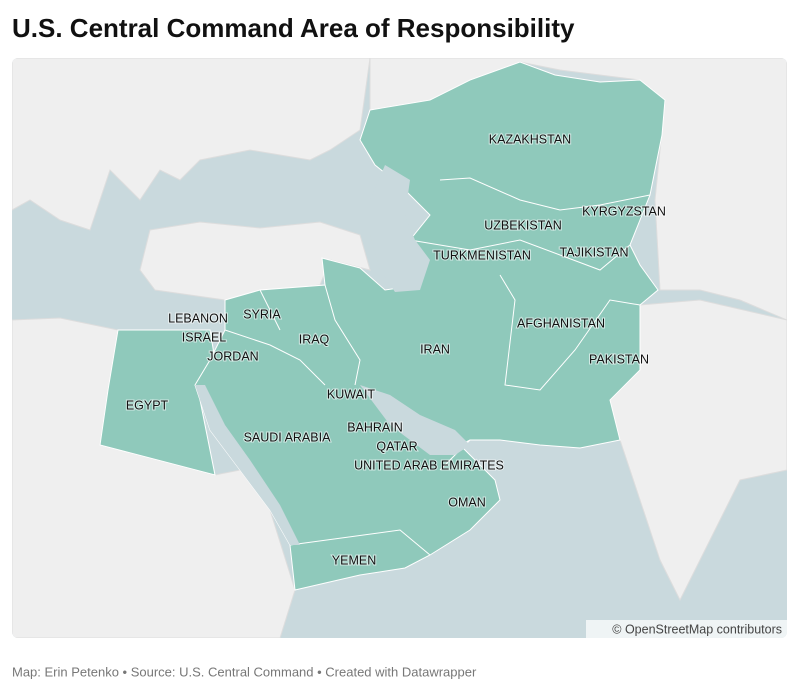 This screenshot has width=800, height=699. I want to click on country-label: IRAQ, so click(314, 339).